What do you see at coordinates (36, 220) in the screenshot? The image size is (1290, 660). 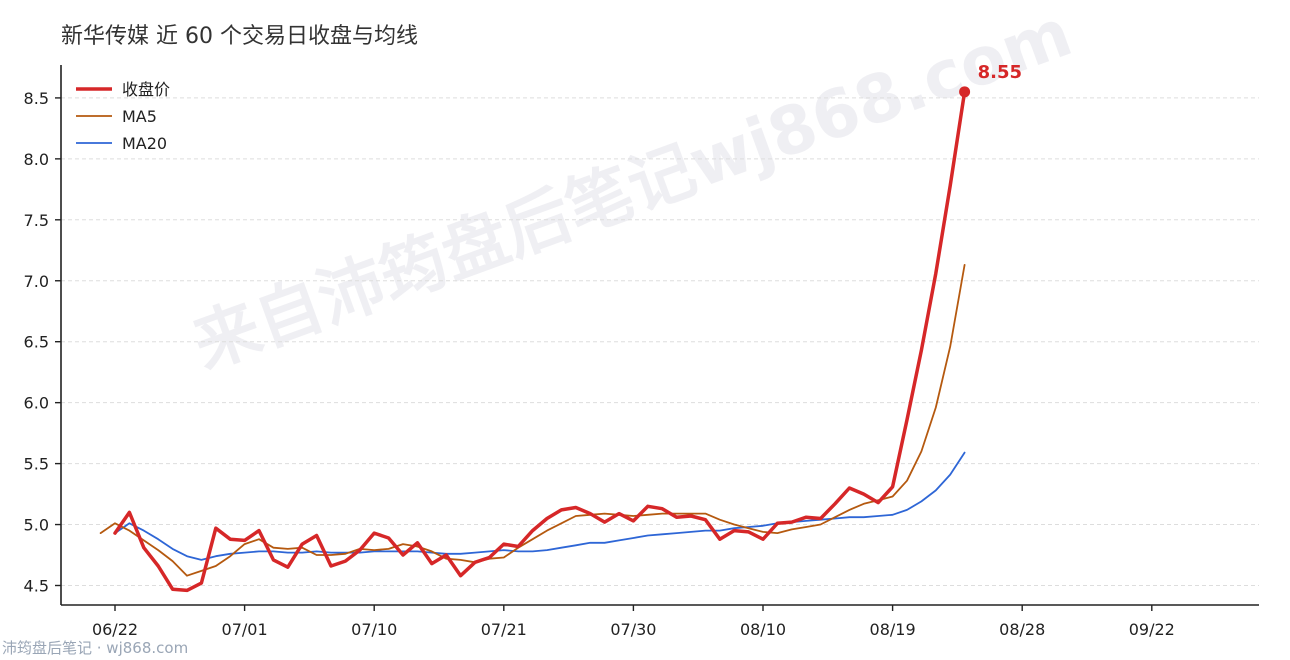 I see `y-tick-label: 7.5` at bounding box center [36, 220].